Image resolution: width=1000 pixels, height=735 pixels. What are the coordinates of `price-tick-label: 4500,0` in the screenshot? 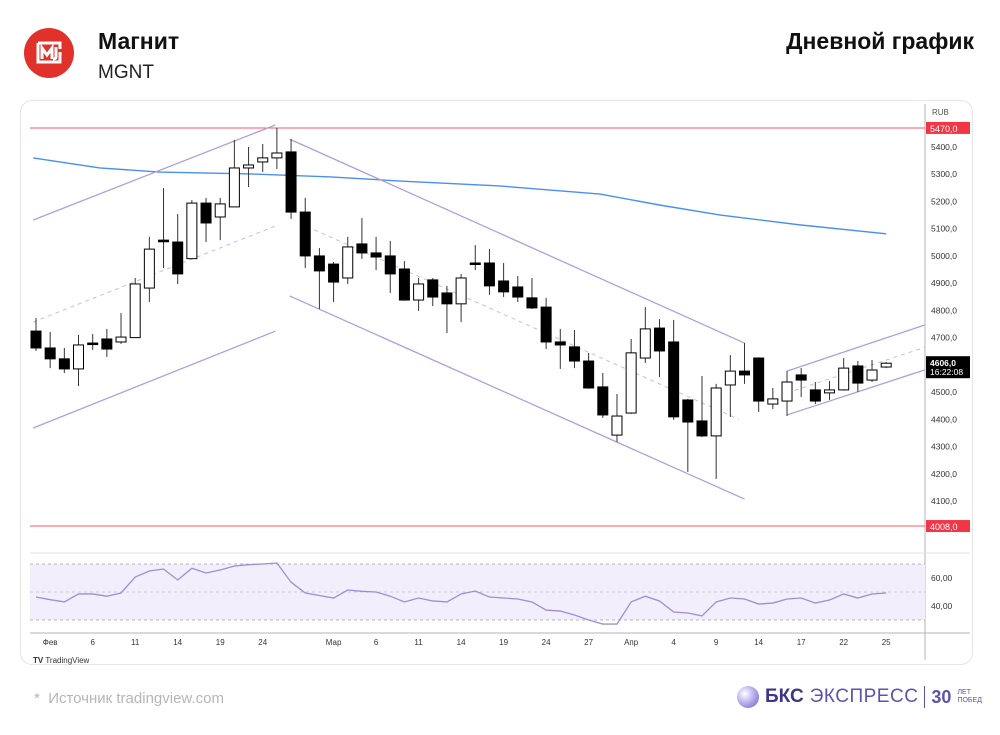 It's located at (944, 392).